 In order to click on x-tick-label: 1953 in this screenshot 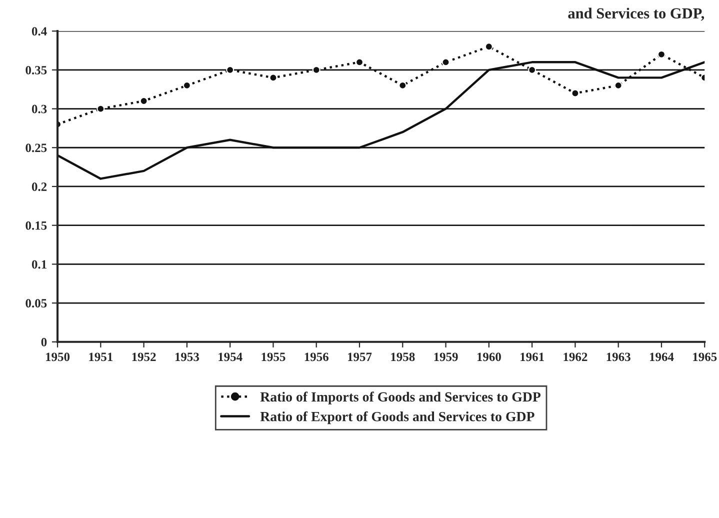, I will do `click(187, 357)`.